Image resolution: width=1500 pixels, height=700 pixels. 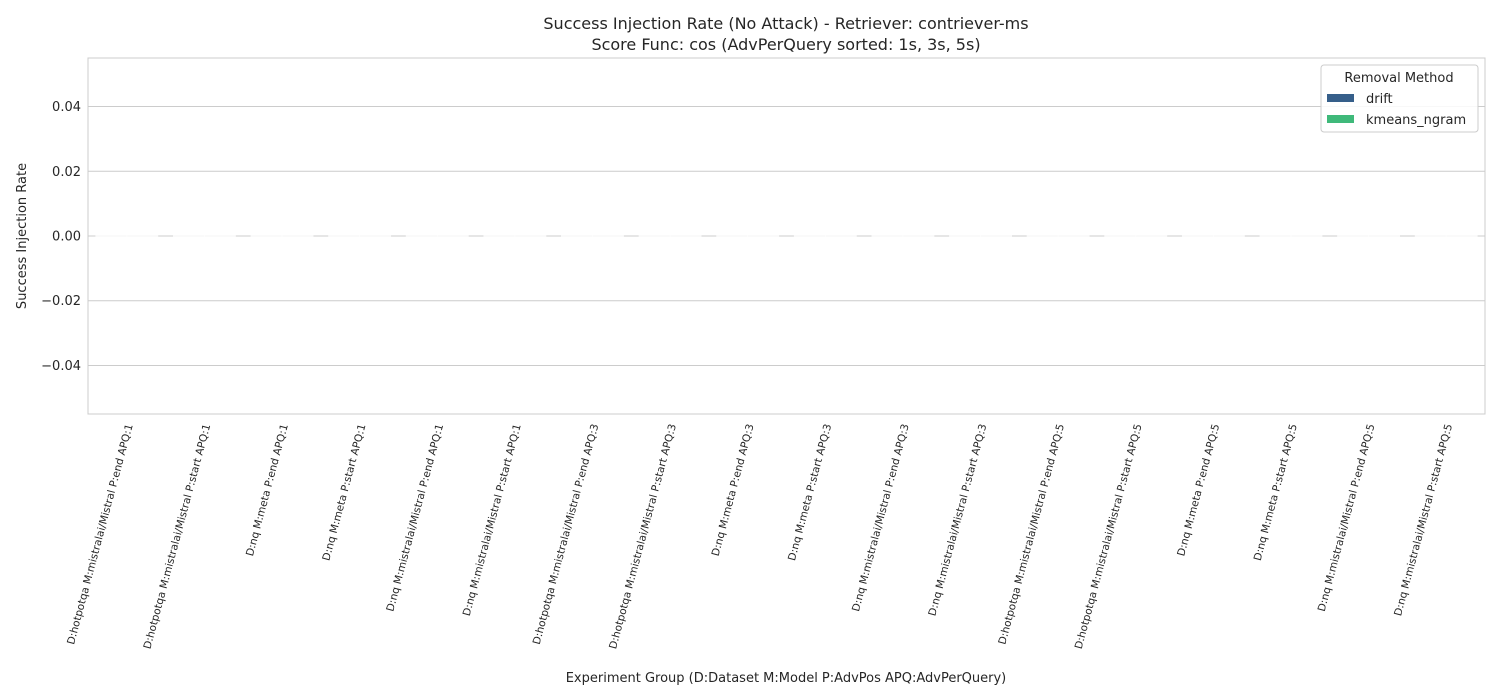 I want to click on legend-title: Removal Method, so click(x=1398, y=78).